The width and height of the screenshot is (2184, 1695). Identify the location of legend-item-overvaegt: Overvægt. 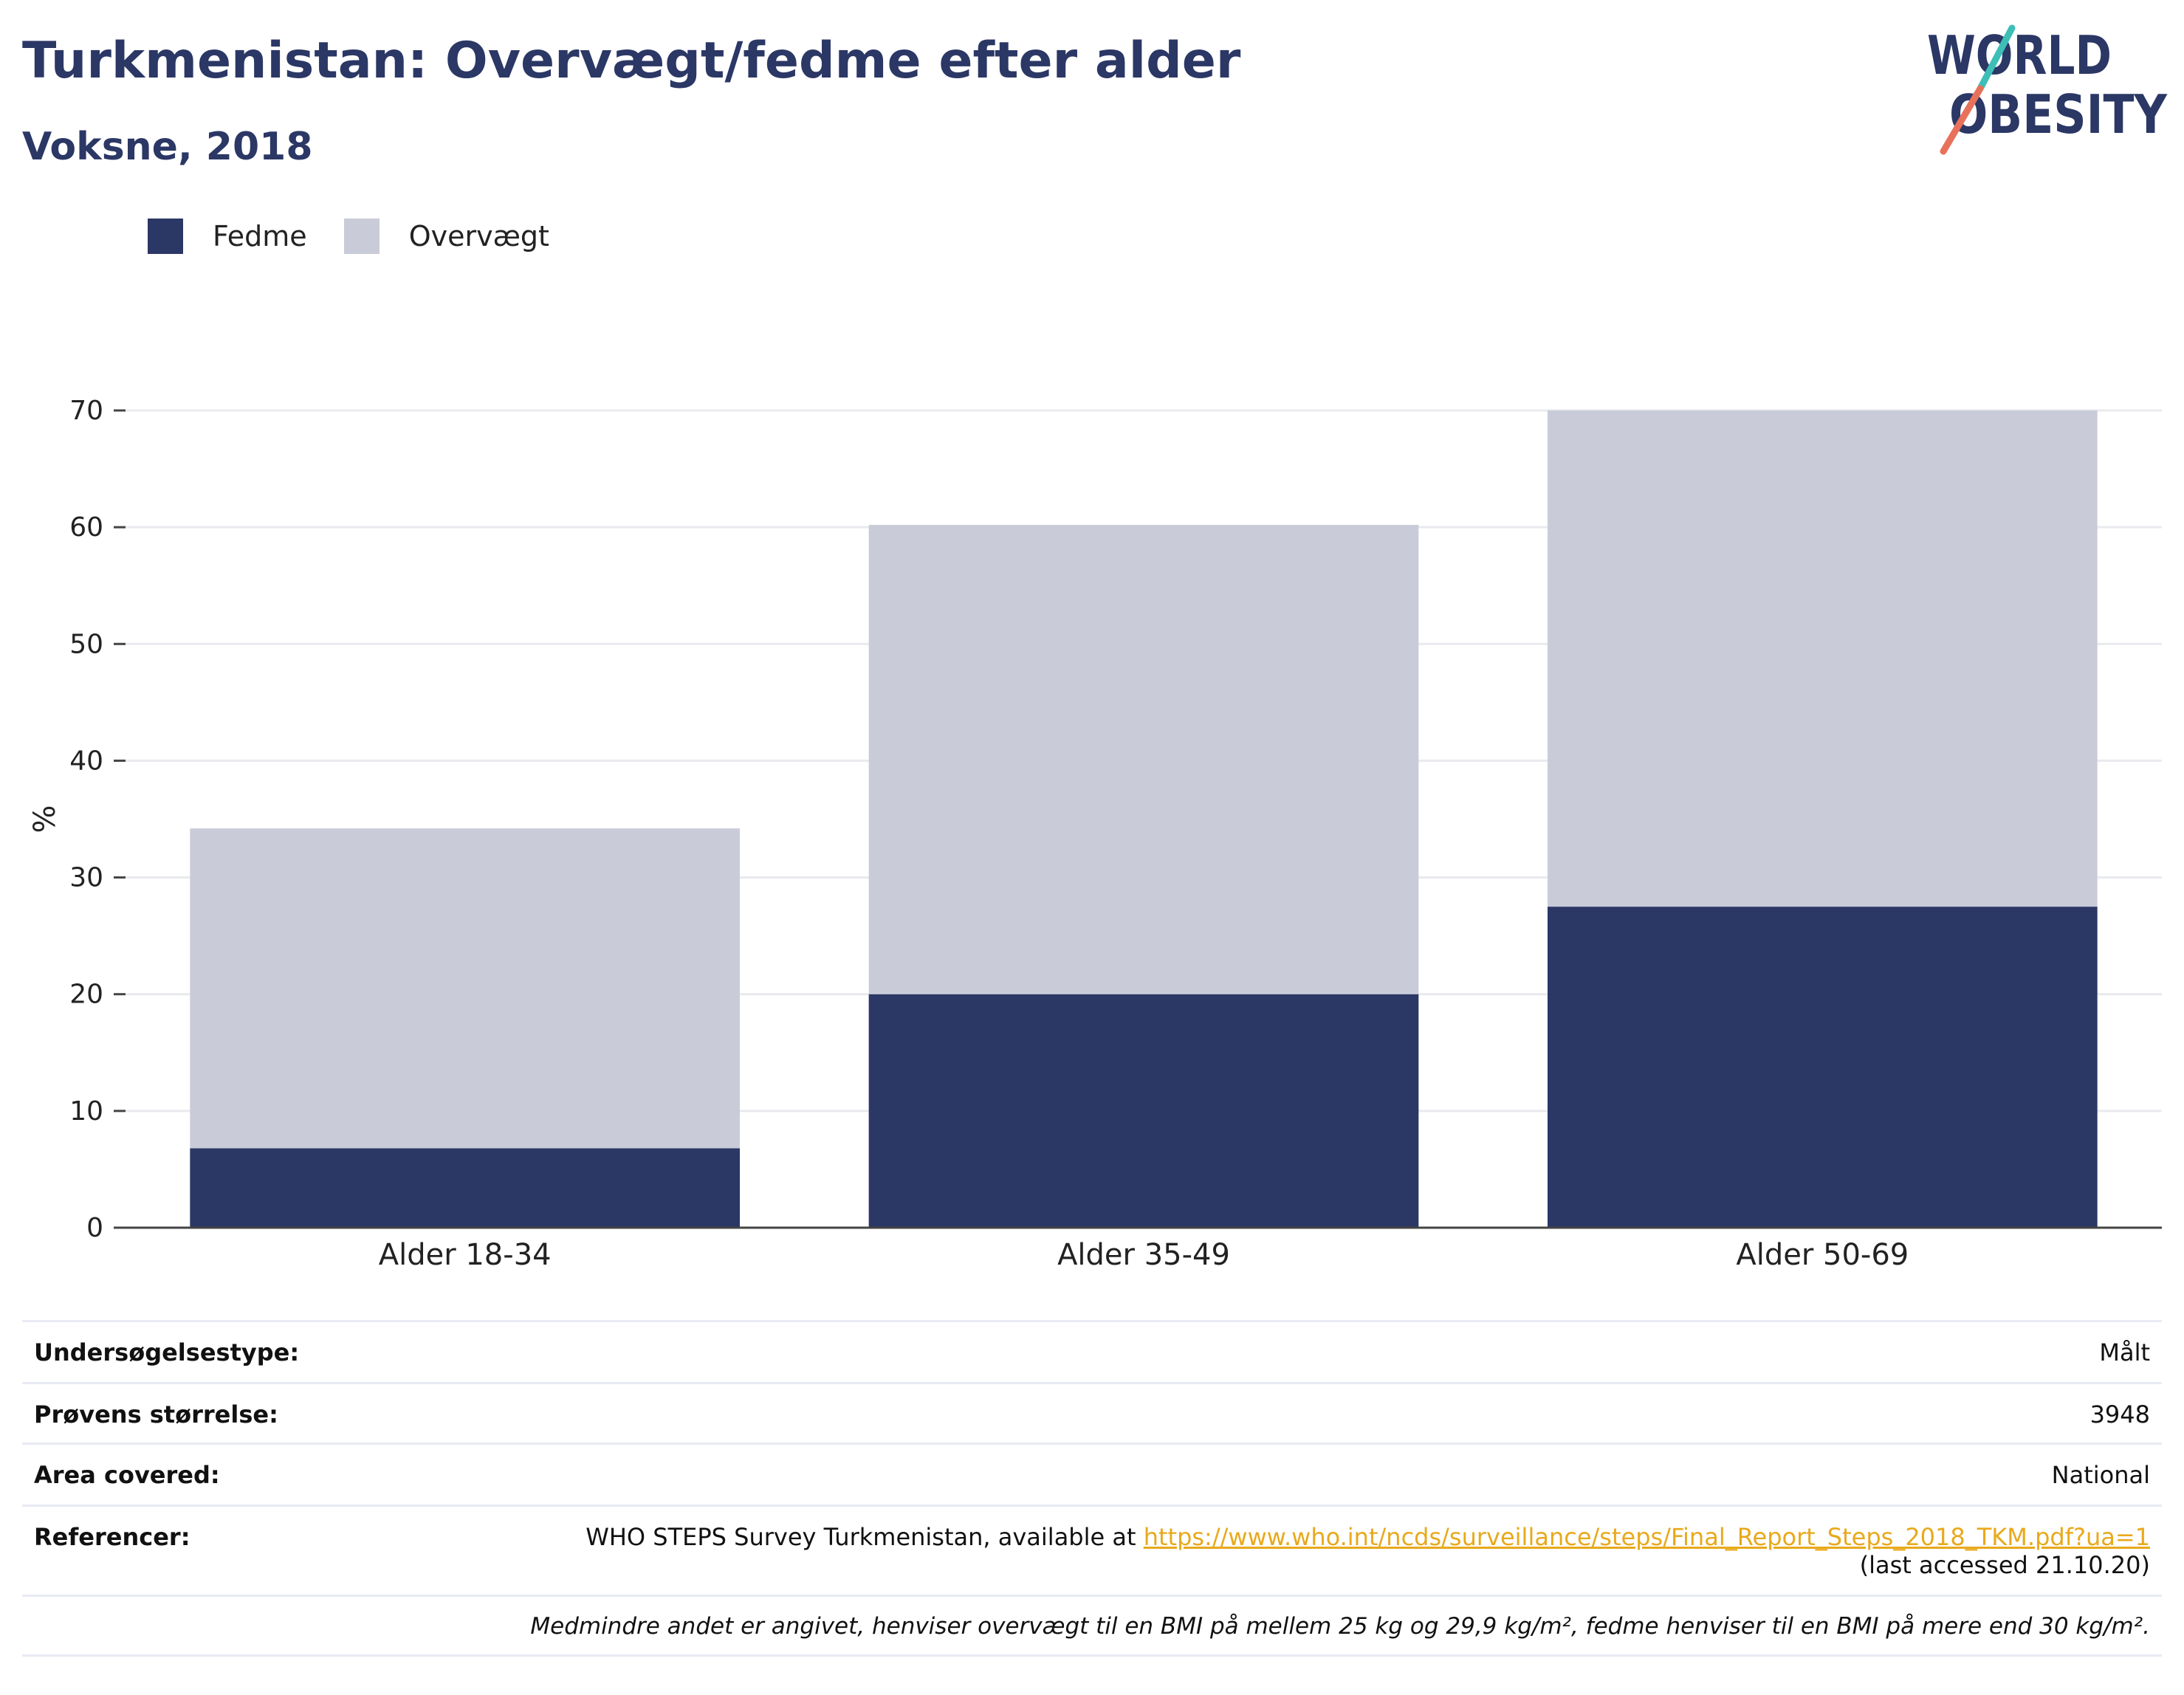
(446, 237).